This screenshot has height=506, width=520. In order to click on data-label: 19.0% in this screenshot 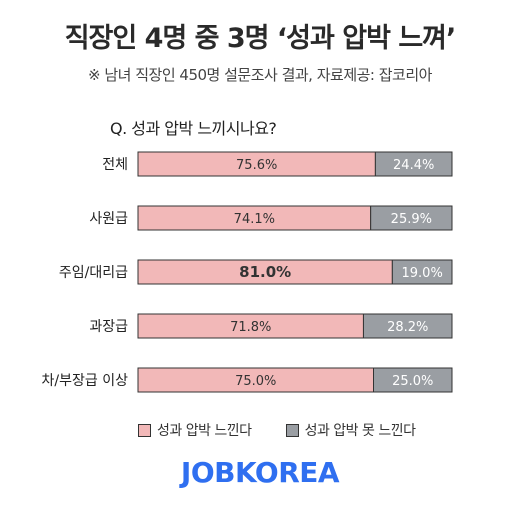, I will do `click(422, 273)`.